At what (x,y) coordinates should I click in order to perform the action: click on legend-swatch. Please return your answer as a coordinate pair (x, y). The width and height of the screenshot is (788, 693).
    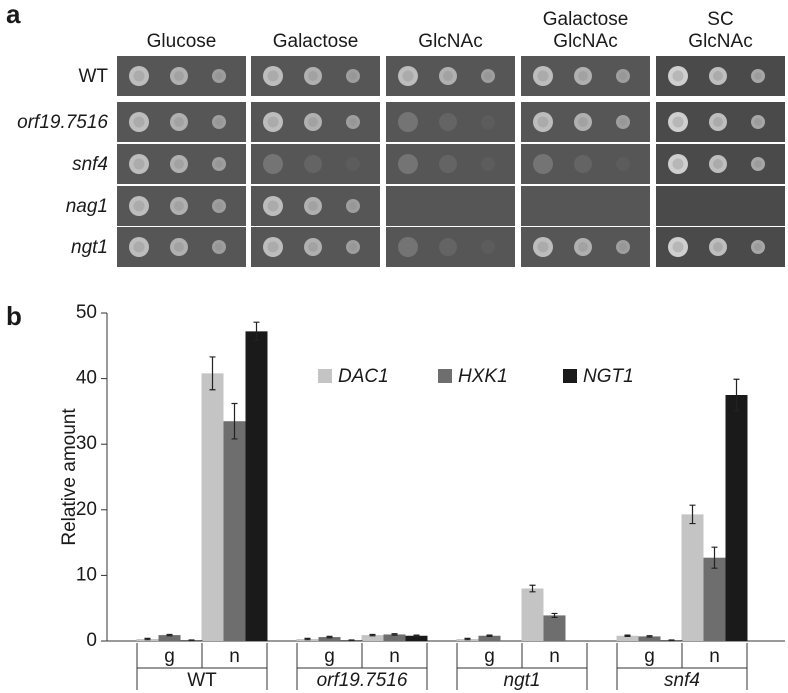
    Looking at the image, I should click on (570, 376).